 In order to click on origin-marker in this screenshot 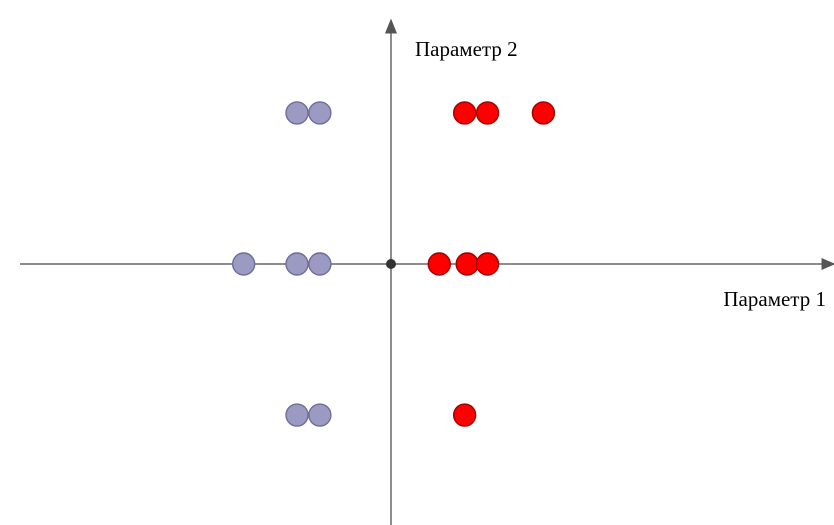, I will do `click(391, 264)`.